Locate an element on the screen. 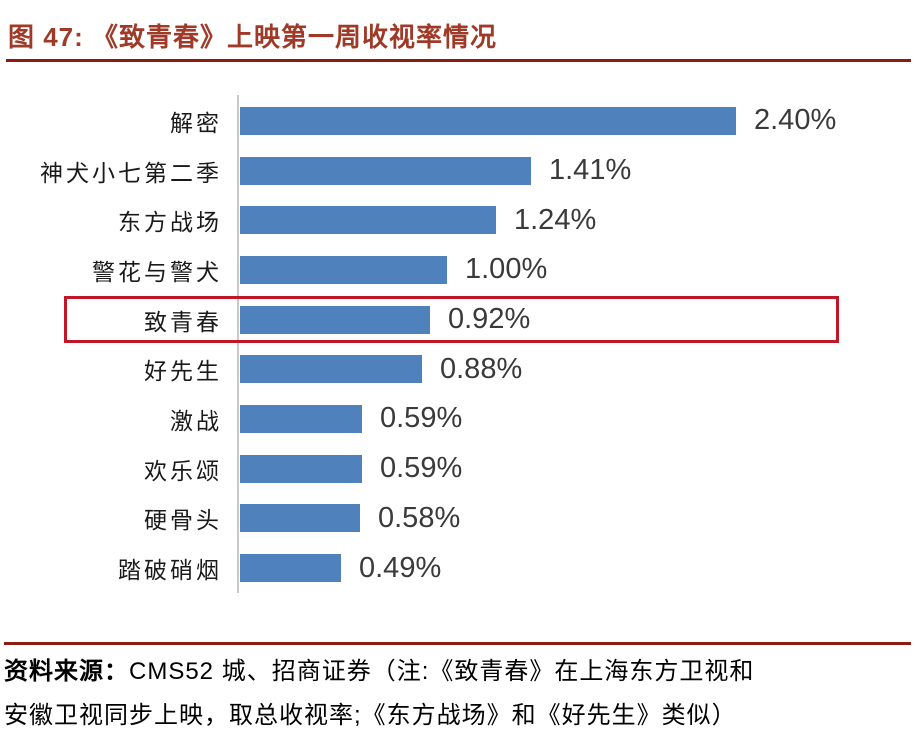 Image resolution: width=916 pixels, height=750 pixels. value-label: 0.88% is located at coordinates (481, 368).